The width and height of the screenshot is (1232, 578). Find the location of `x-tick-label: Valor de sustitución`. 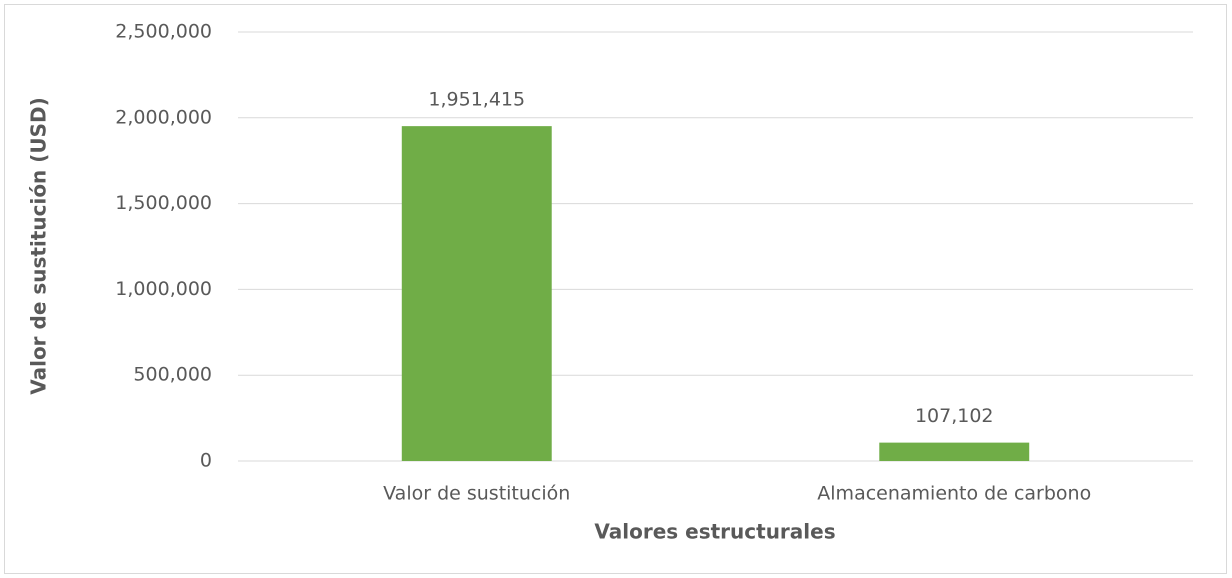

x-tick-label: Valor de sustitución is located at coordinates (476, 494).